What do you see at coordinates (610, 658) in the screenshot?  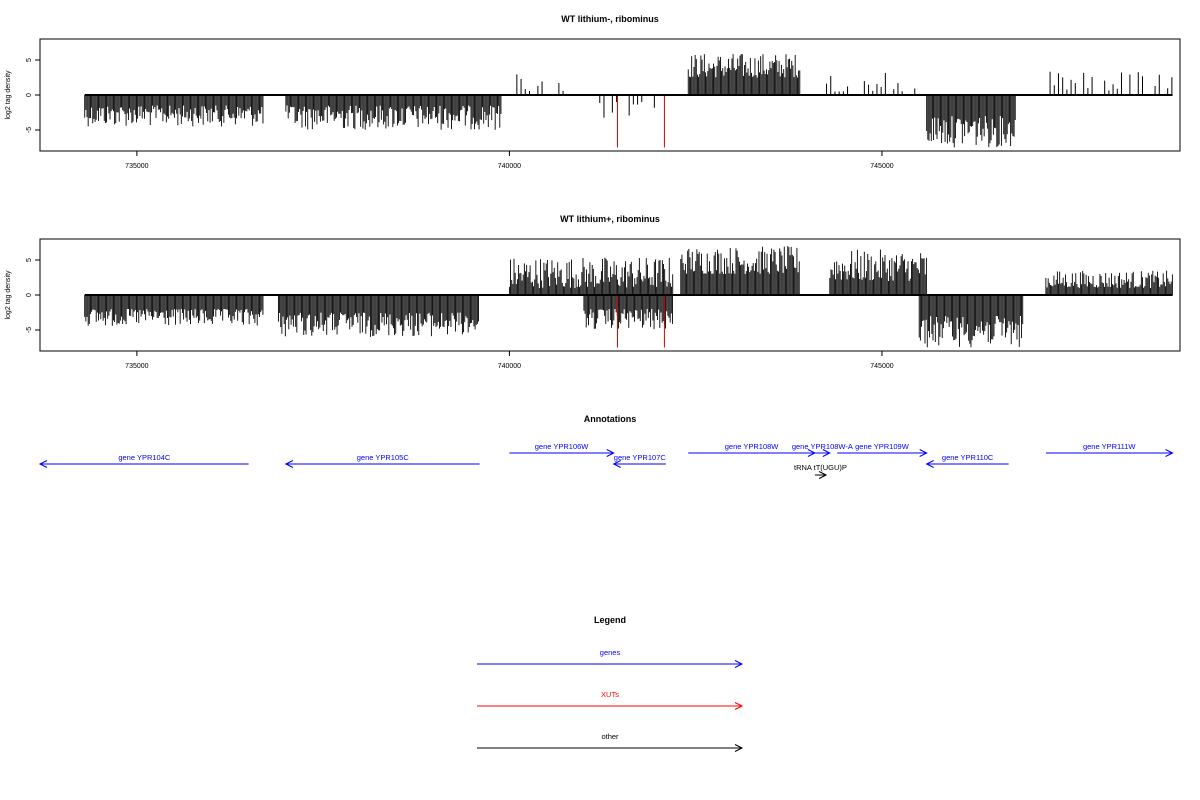 I see `legend-item: genes` at bounding box center [610, 658].